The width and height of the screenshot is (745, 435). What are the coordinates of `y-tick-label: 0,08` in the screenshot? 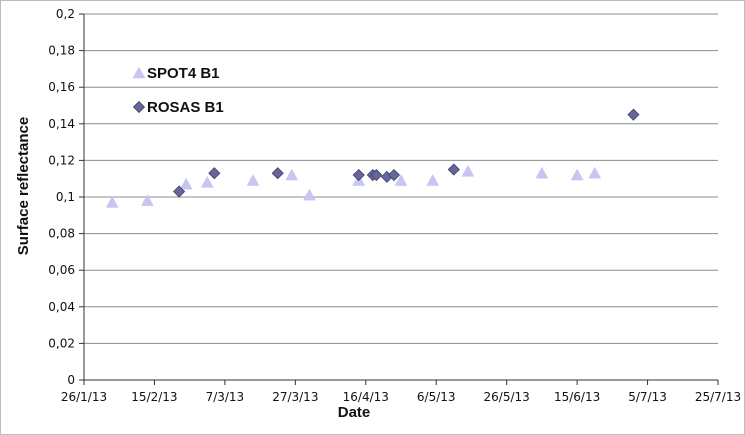 It's located at (61, 234).